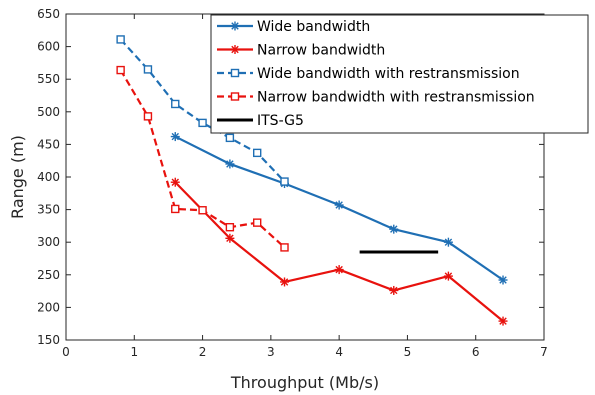  I want to click on legend-item-3: Wide bandwidth with restransmission, so click(368, 74).